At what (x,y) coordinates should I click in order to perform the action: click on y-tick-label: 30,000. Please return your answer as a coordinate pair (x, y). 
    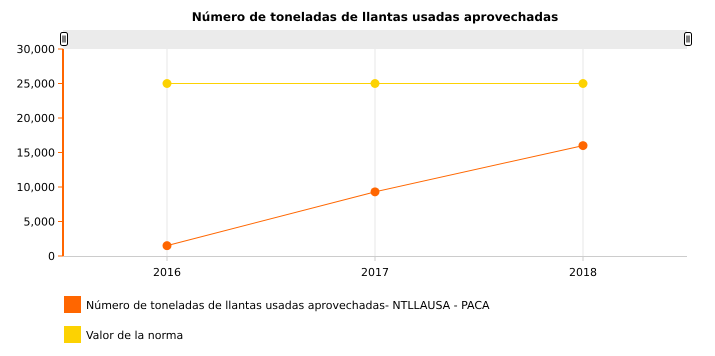
    Looking at the image, I should click on (35, 49).